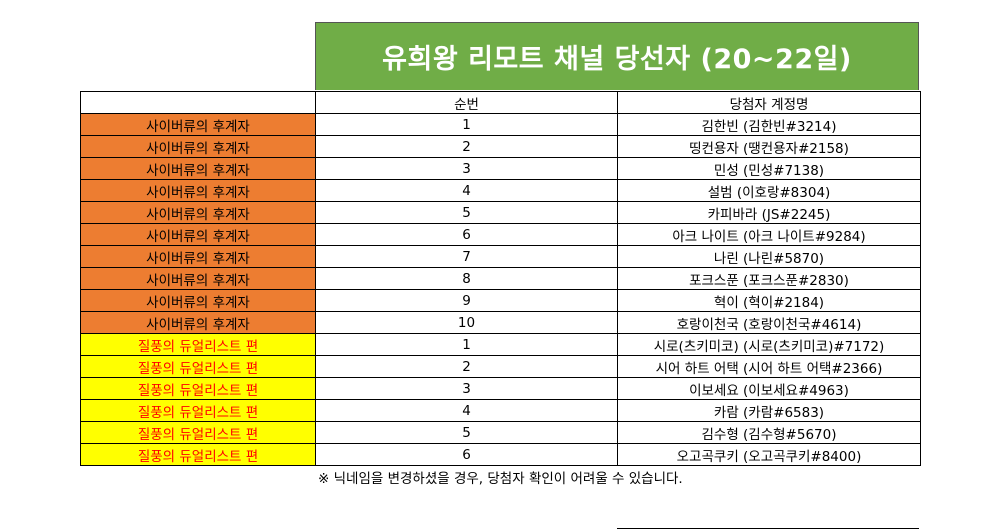 The height and width of the screenshot is (532, 999). Describe the element at coordinates (769, 256) in the screenshot. I see `account-cell: 나린 (나린#5870)` at that location.